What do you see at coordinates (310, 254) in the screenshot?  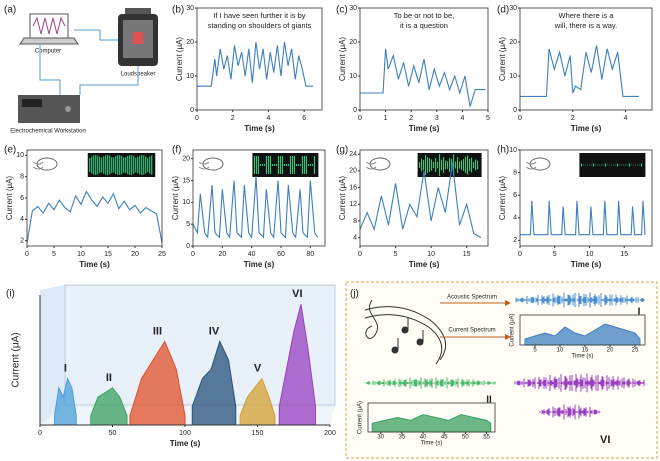 I see `x-tick-label: 80` at bounding box center [310, 254].